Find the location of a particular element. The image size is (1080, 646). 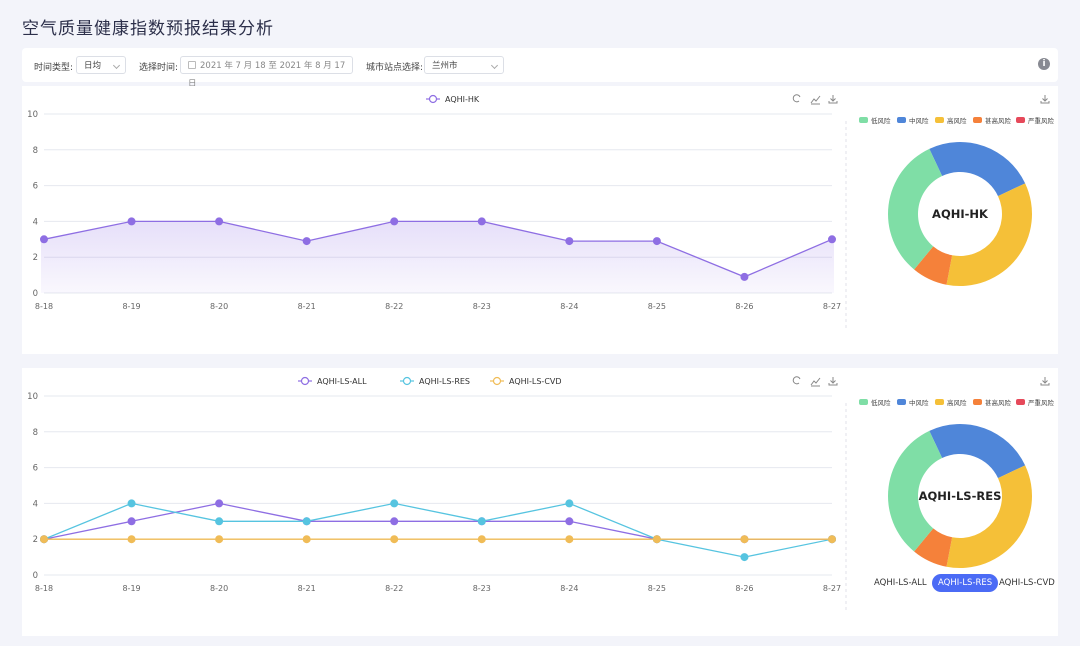

series-line-aqhi-hk is located at coordinates (438, 249).